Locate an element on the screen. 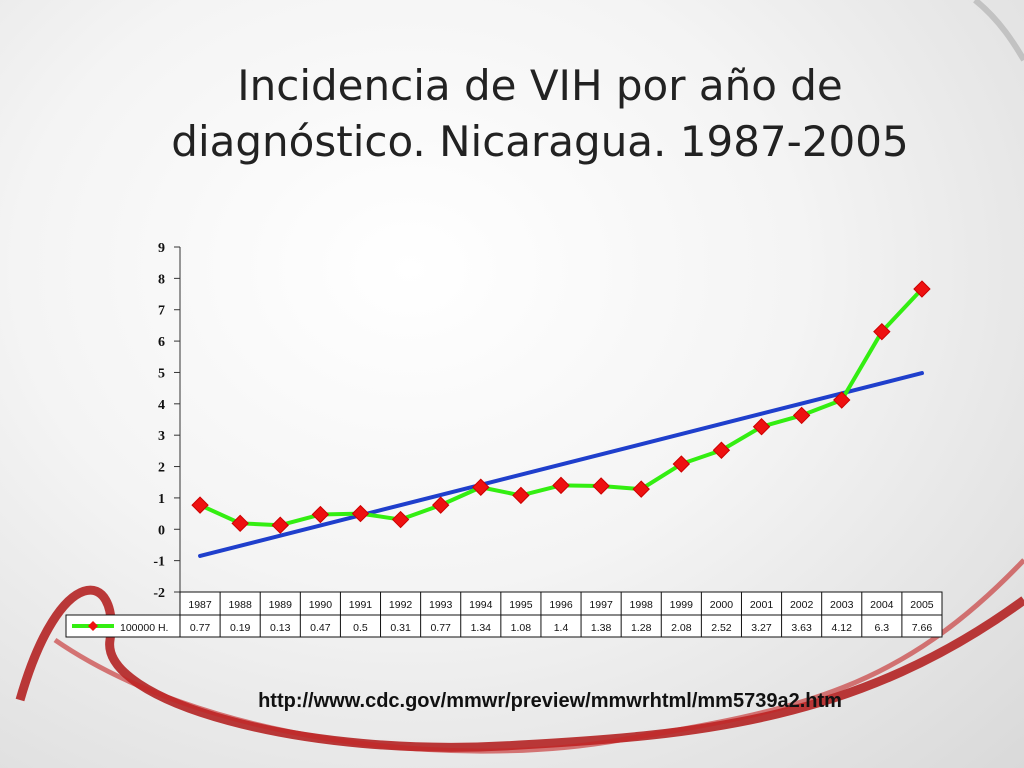 The image size is (1024, 768). table-value-row is located at coordinates (504, 626).